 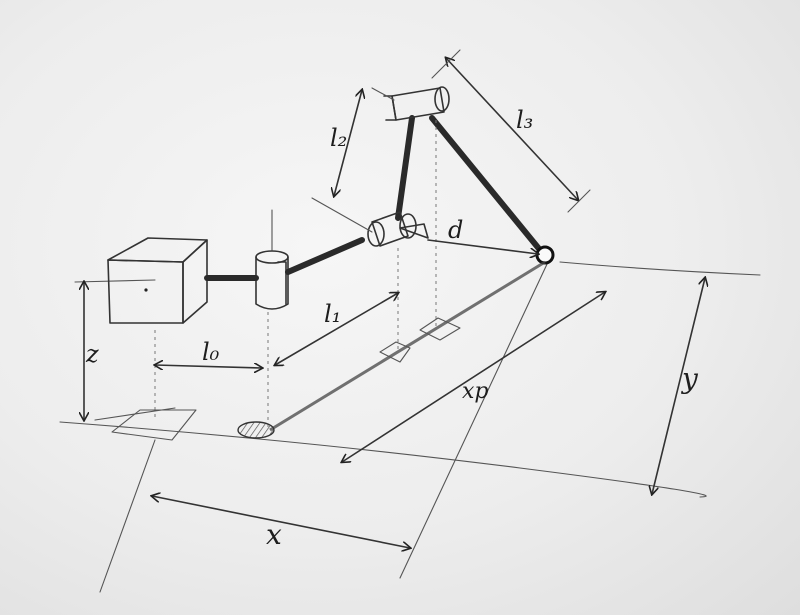 I want to click on label-xp: xp, so click(x=475, y=391).